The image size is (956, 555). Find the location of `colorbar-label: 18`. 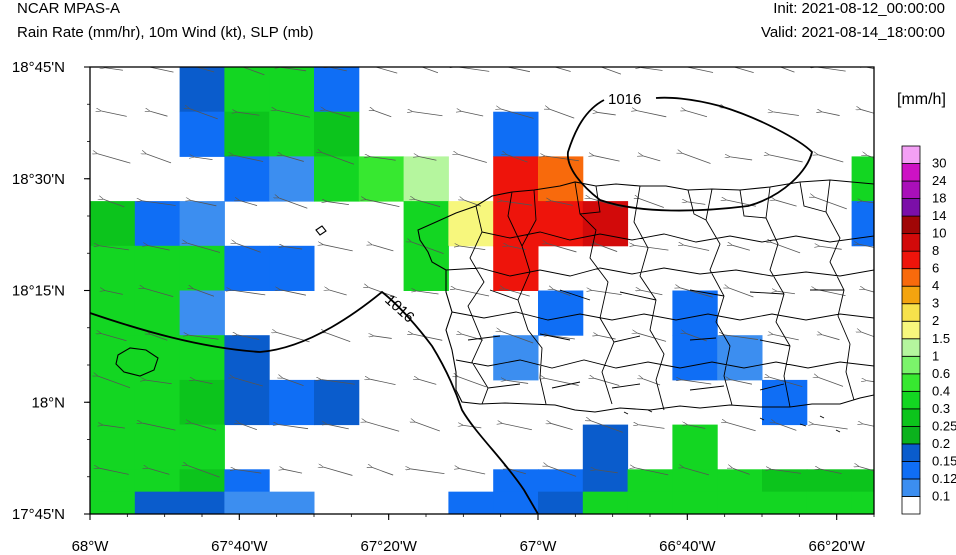

colorbar-label: 18 is located at coordinates (939, 198).